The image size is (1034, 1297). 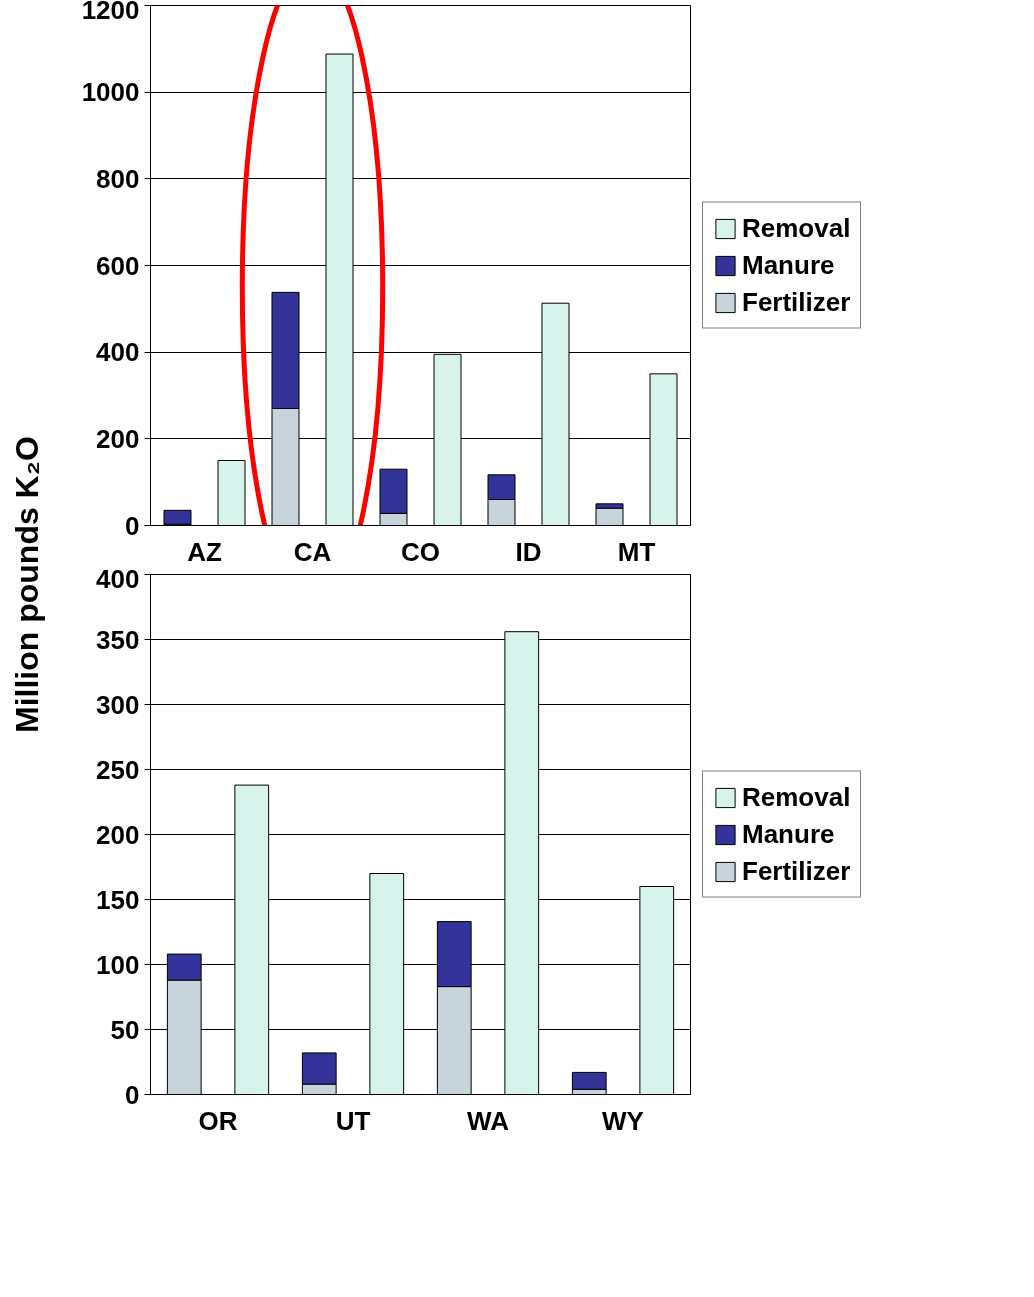 What do you see at coordinates (636, 551) in the screenshot?
I see `x-tick-label: MT` at bounding box center [636, 551].